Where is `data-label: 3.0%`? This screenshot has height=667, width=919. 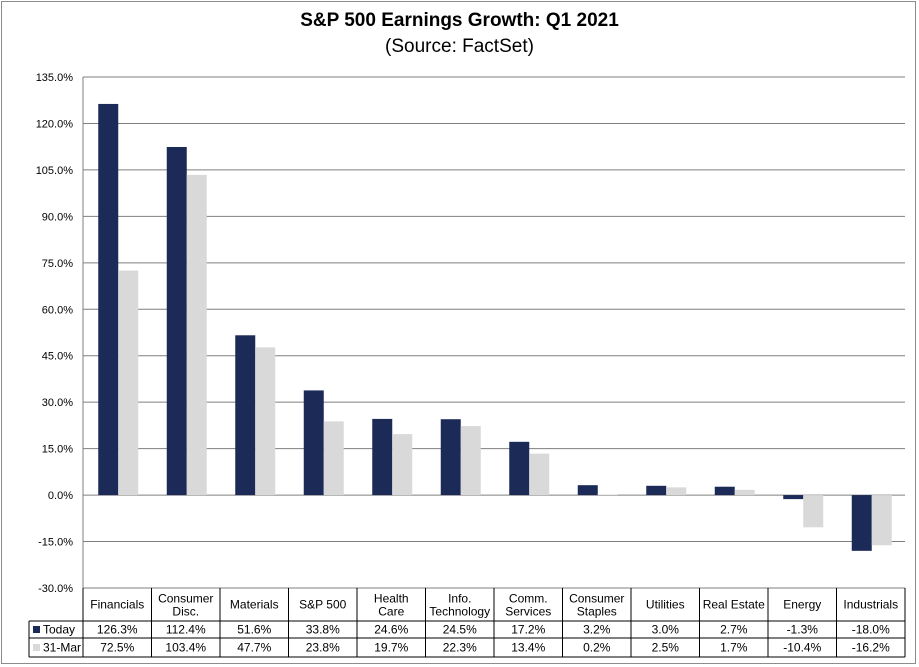 data-label: 3.0% is located at coordinates (666, 630).